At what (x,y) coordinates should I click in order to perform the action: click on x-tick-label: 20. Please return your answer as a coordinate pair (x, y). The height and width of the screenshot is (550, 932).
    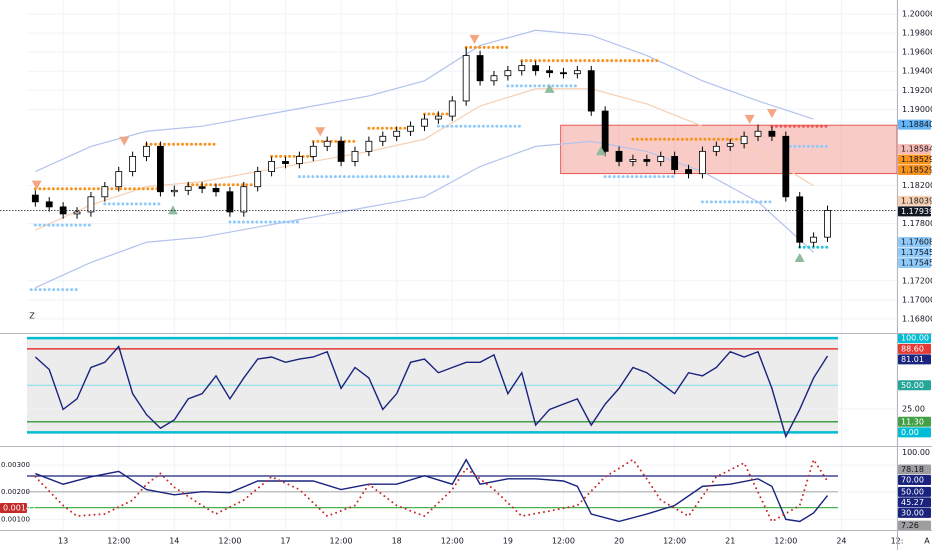
    Looking at the image, I should click on (619, 541).